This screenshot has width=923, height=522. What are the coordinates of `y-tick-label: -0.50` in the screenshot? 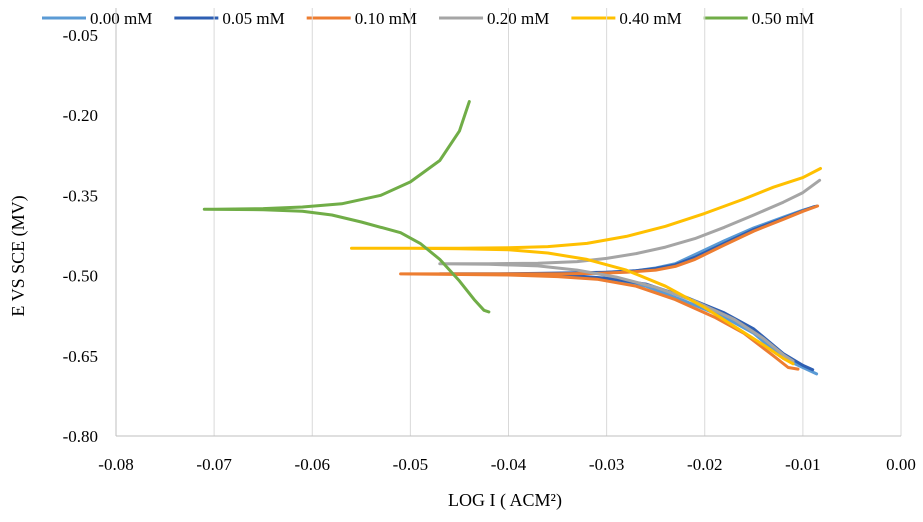 It's located at (80, 276).